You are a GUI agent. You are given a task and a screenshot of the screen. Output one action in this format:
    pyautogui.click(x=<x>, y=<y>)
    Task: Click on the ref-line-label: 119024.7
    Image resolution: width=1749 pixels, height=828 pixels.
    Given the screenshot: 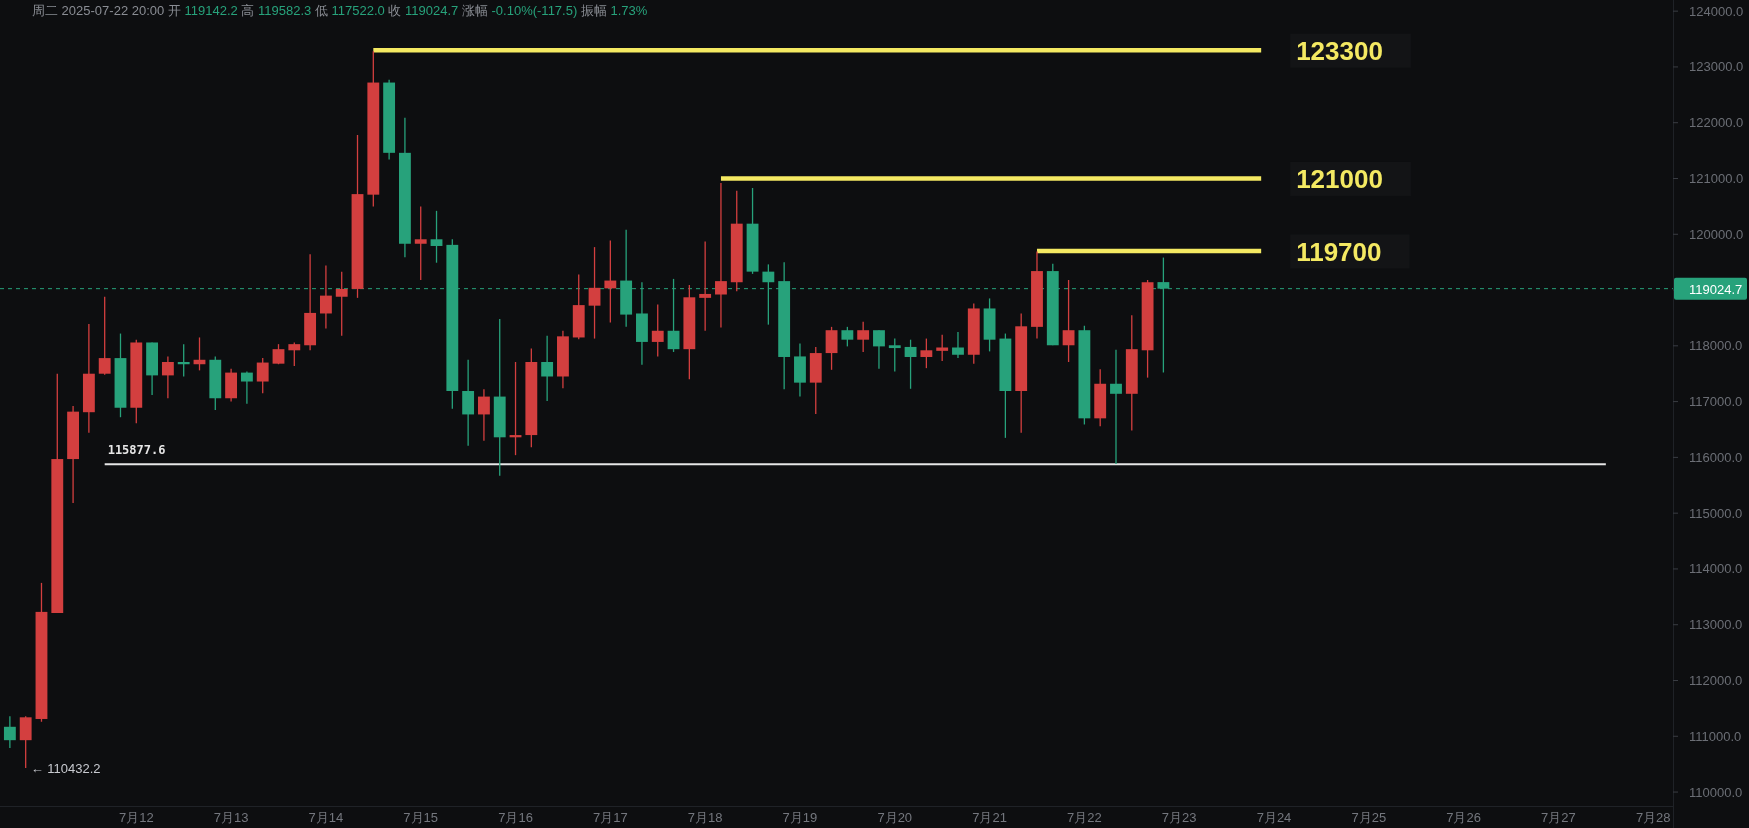 What is the action you would take?
    pyautogui.click(x=1716, y=289)
    